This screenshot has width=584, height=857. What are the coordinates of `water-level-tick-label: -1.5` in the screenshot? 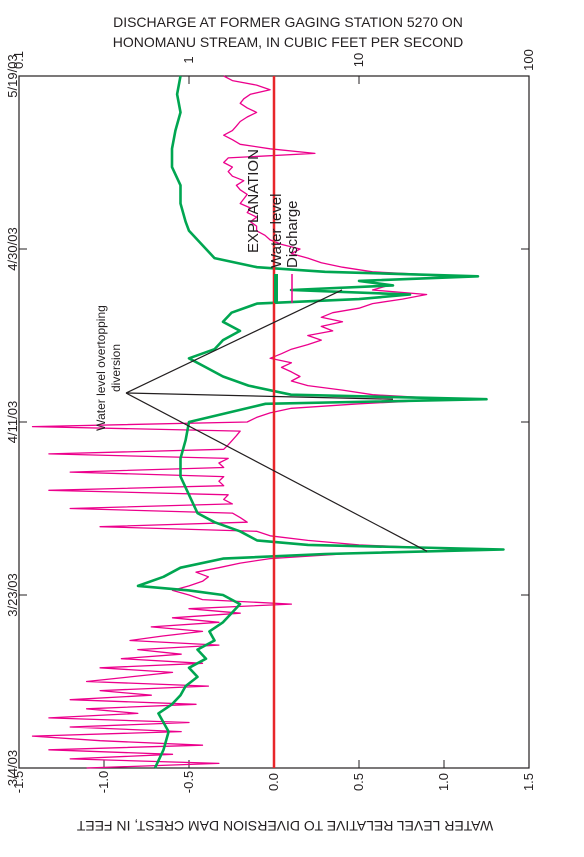 It's located at (18, 782).